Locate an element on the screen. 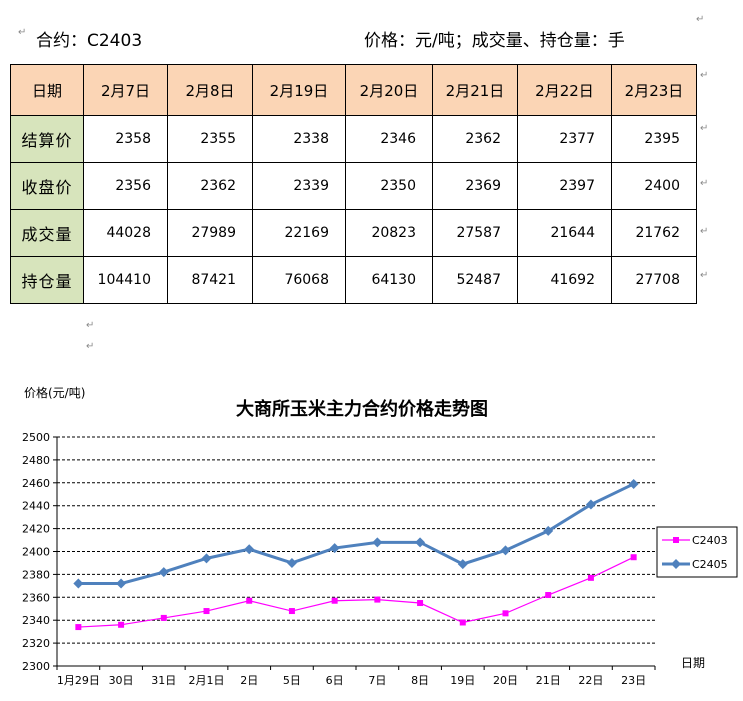 The image size is (743, 701). legend-box is located at coordinates (697, 552).